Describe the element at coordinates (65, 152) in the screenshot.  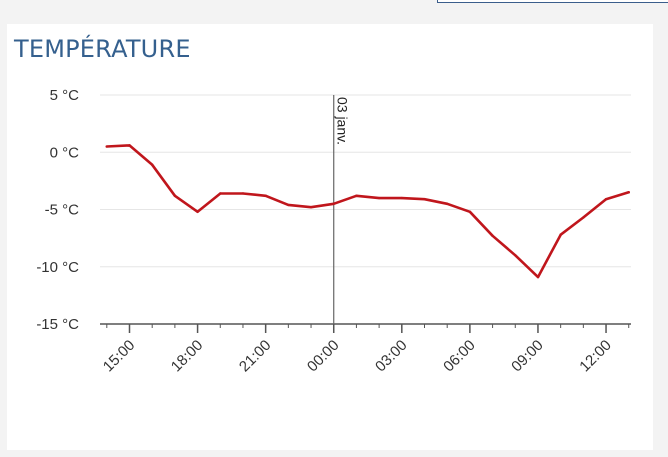
I see `y-tick-label: 0 °C` at that location.